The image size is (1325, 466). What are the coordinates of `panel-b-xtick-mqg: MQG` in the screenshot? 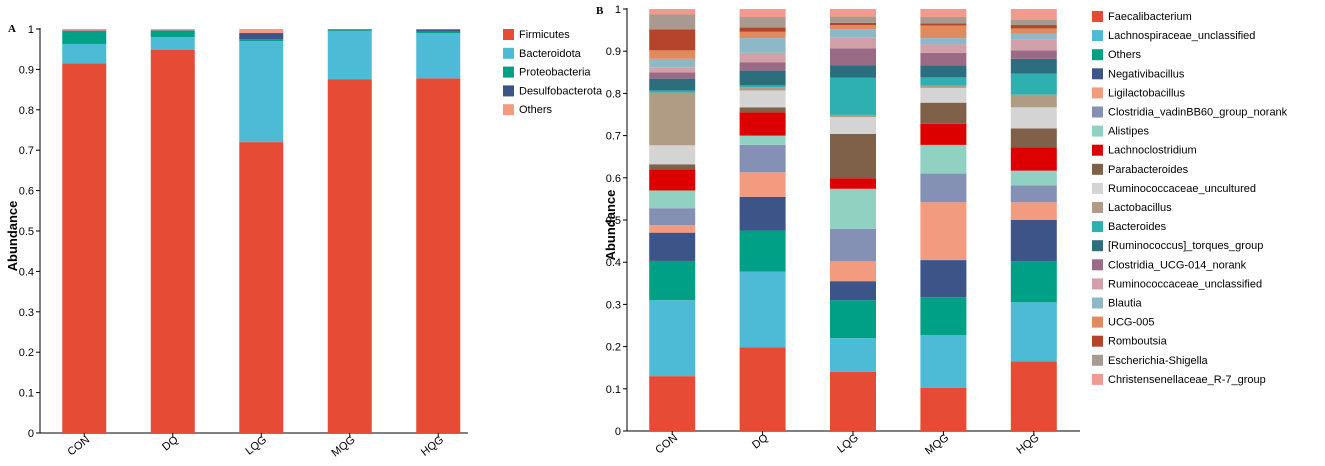 It's located at (937, 445).